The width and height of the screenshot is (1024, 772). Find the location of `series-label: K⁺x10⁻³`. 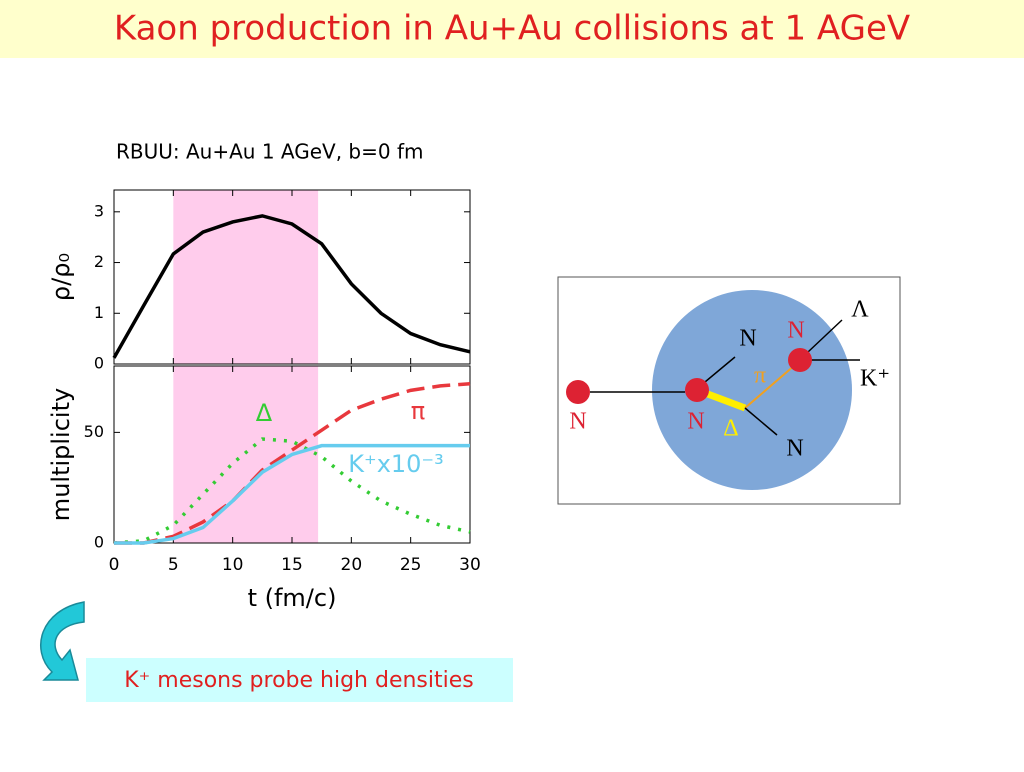

series-label: K⁺x10⁻³ is located at coordinates (395, 464).